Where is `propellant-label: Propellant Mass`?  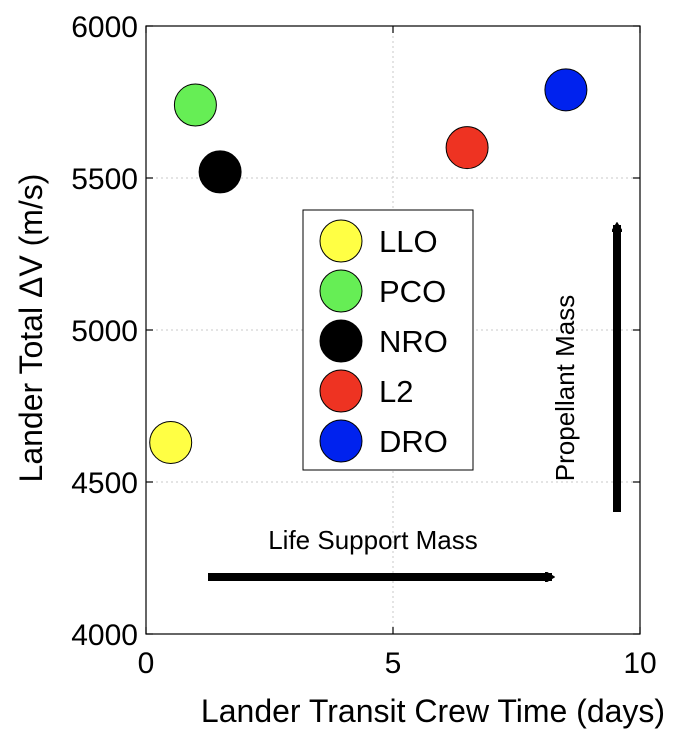 propellant-label: Propellant Mass is located at coordinates (565, 388).